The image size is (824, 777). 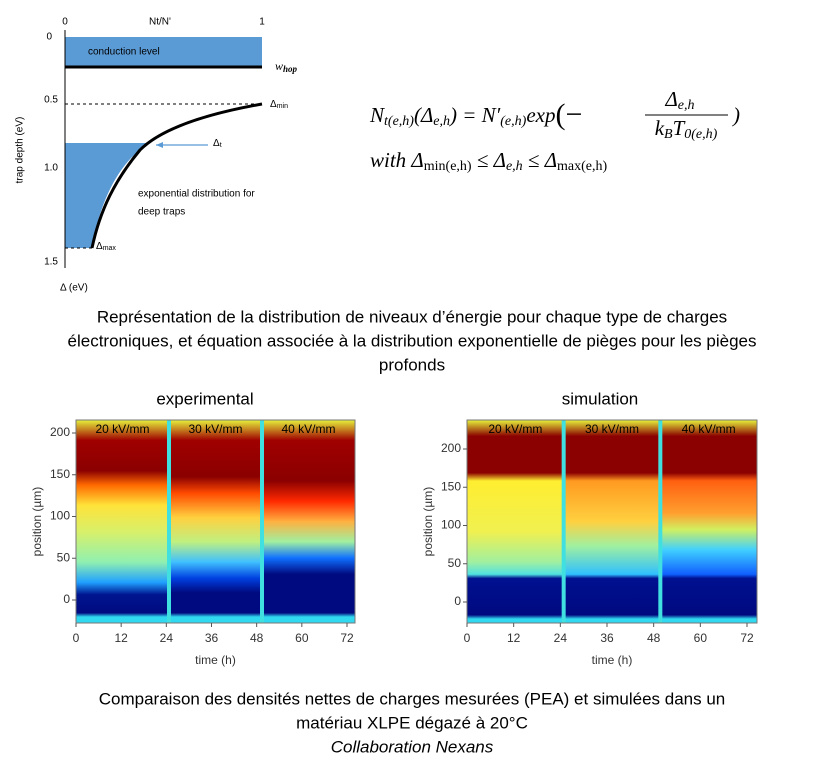 What do you see at coordinates (204, 398) in the screenshot?
I see `panel-title: experimental` at bounding box center [204, 398].